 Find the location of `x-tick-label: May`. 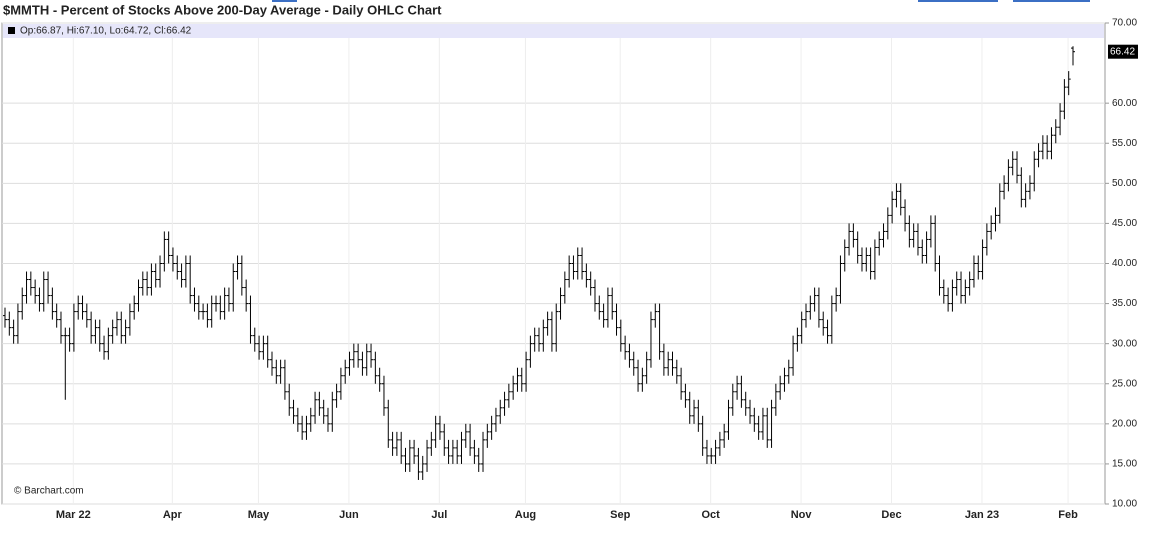

x-tick-label: May is located at coordinates (259, 515).